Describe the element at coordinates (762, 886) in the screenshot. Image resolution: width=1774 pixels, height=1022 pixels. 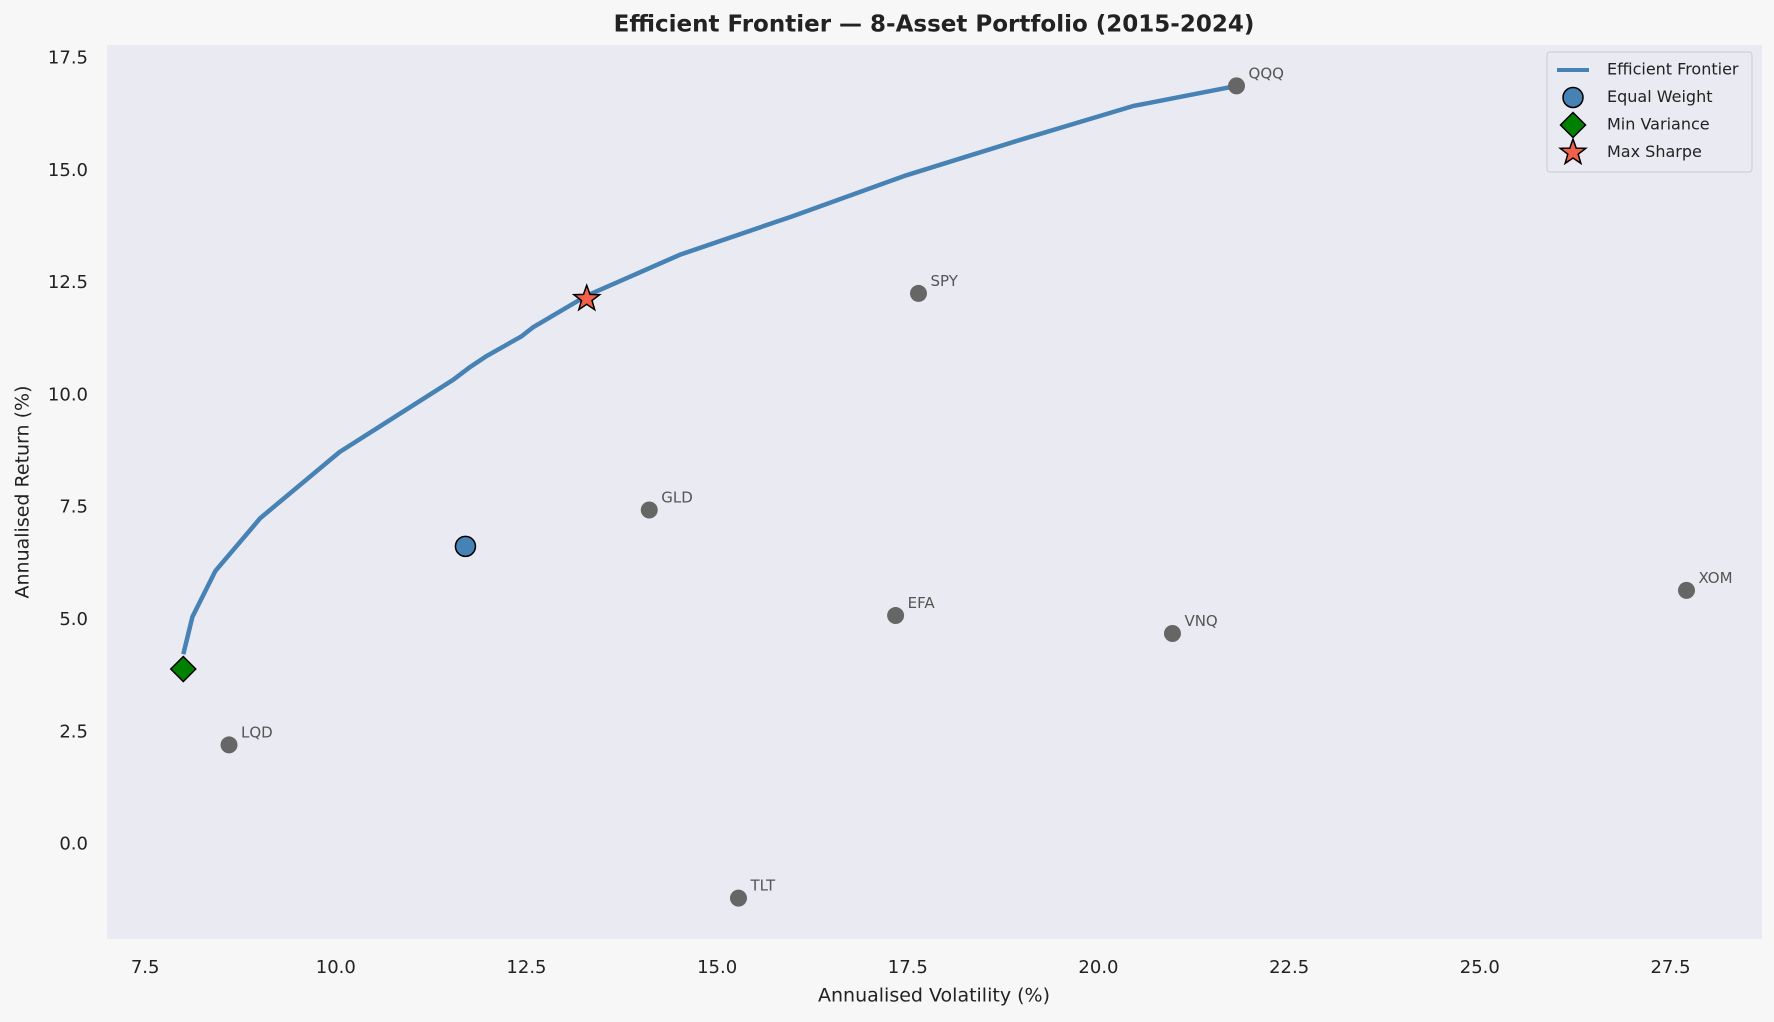
I see `asset-label: TLT` at that location.